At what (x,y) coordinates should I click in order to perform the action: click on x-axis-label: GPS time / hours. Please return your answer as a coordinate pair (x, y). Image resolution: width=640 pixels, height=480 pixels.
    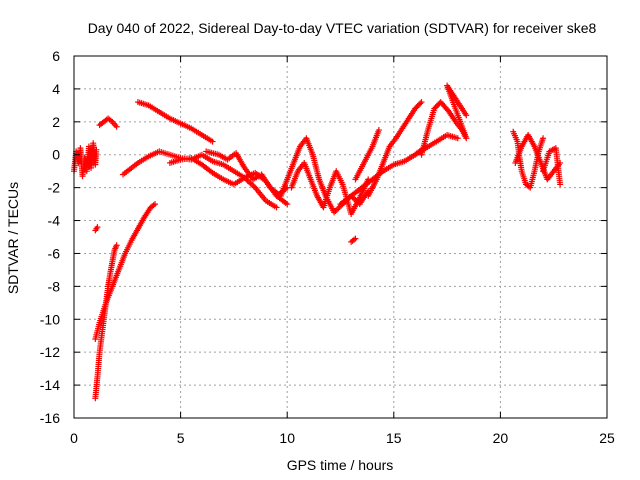
    Looking at the image, I should click on (340, 465).